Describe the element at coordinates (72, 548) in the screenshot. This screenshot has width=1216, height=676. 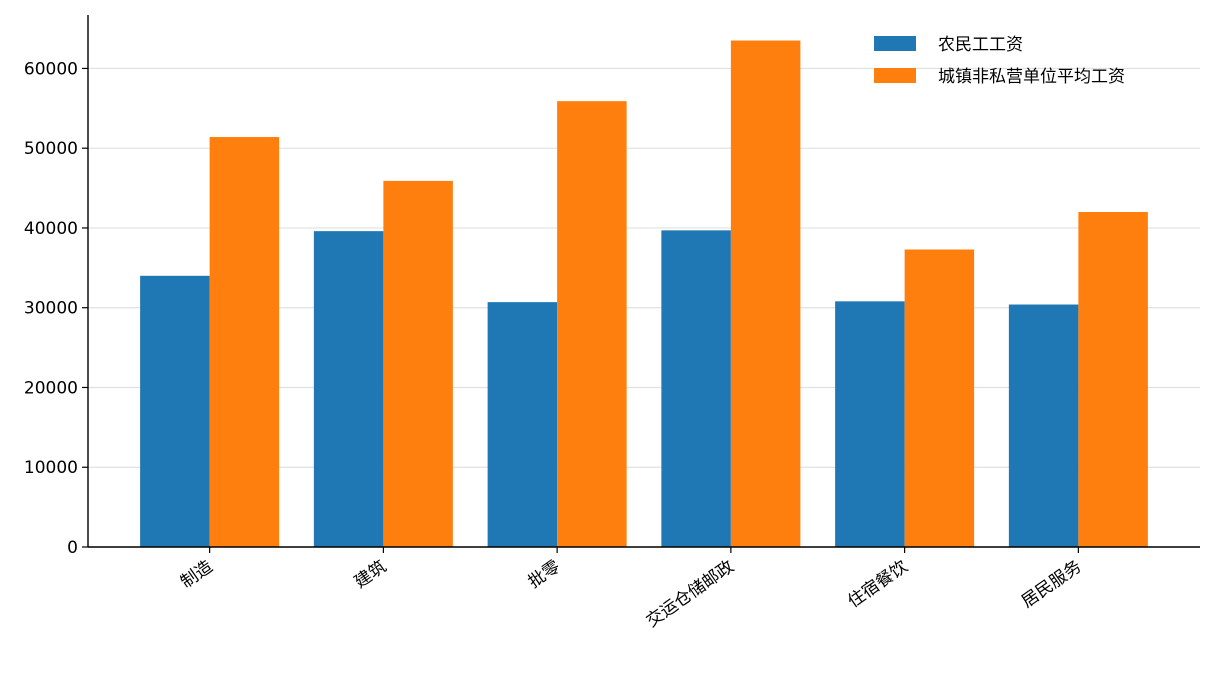
I see `y-tick-label: 0` at that location.